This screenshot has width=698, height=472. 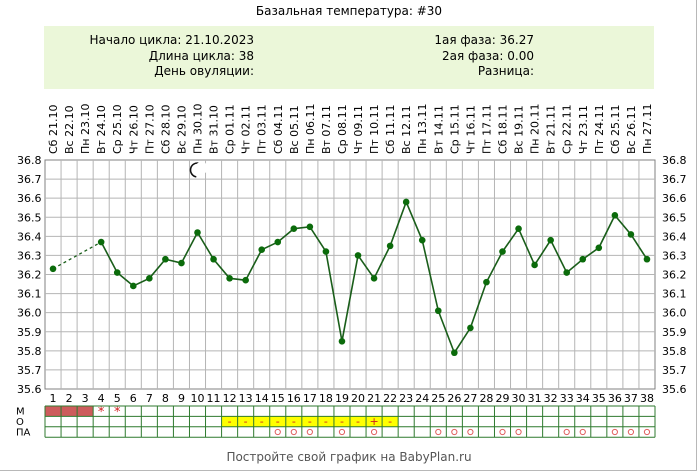 What do you see at coordinates (583, 398) in the screenshot?
I see `day-number: 34` at bounding box center [583, 398].